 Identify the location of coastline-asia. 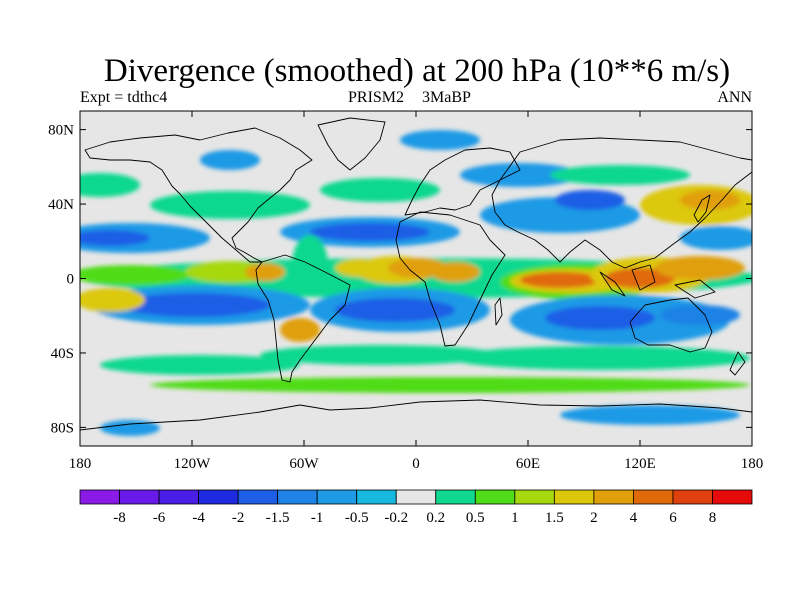
(621, 203).